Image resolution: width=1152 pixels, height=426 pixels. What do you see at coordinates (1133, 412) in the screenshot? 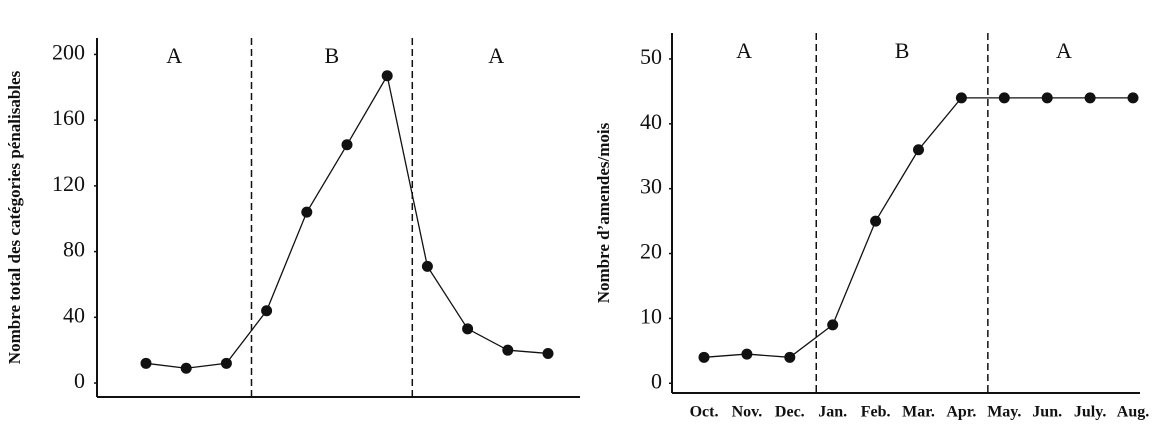
I see `x-tick-label: Aug.` at bounding box center [1133, 412].